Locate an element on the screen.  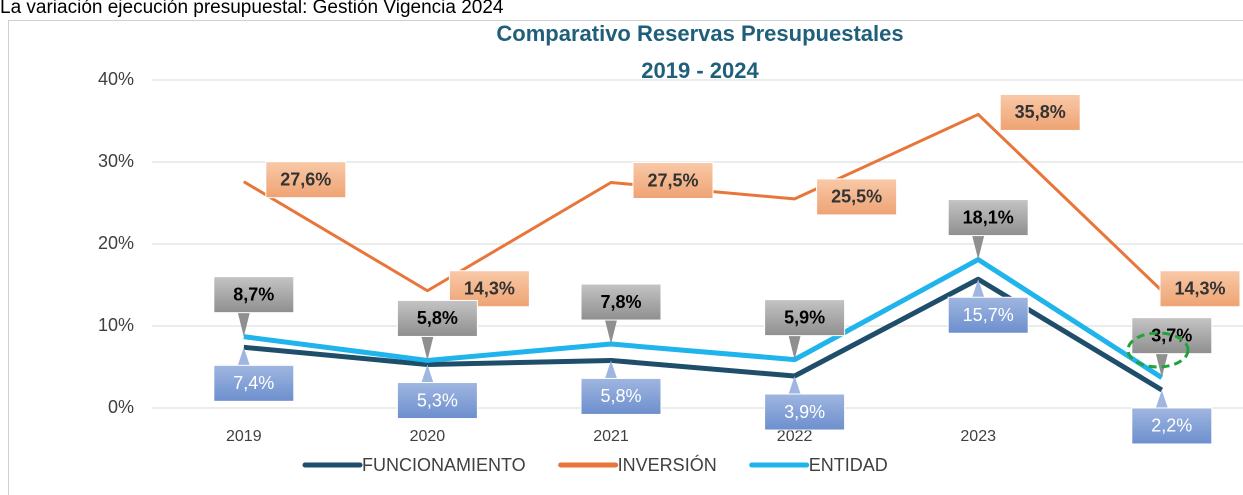
data-label: 8,7% is located at coordinates (253, 294).